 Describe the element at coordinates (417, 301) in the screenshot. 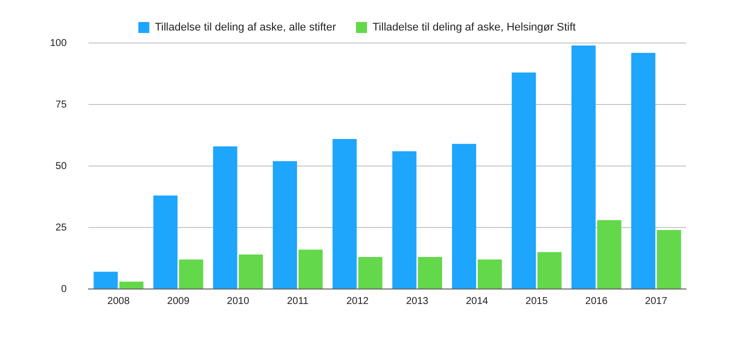

I see `x-tick-label: 2013` at that location.